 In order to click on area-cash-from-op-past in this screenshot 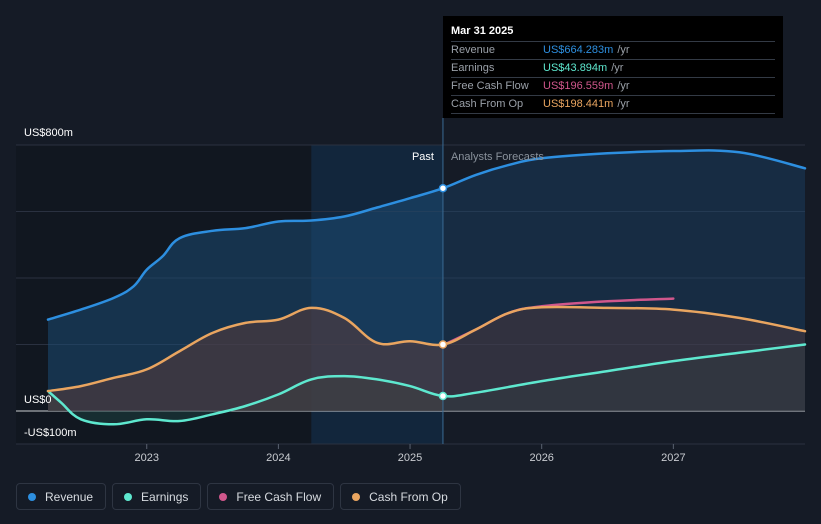, I will do `click(245, 359)`.